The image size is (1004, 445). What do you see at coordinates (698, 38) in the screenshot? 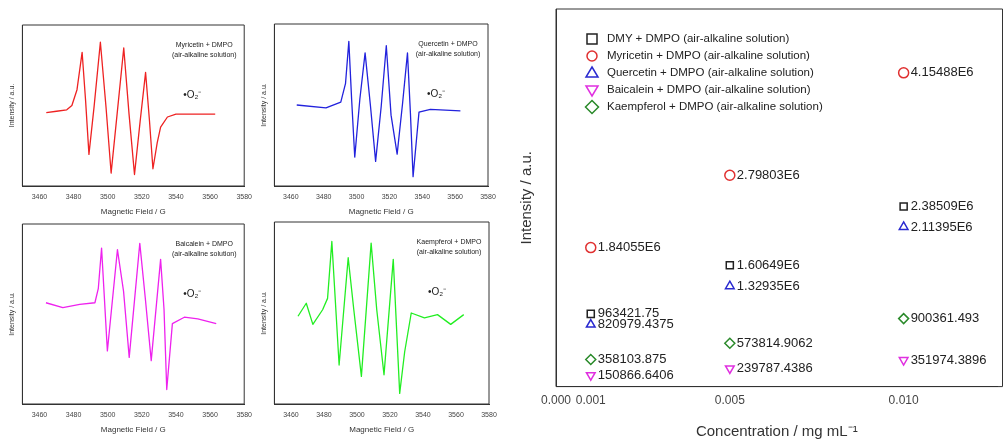
I see `legend-label: DMY + DMPO (air-alkaline solution)` at bounding box center [698, 38].